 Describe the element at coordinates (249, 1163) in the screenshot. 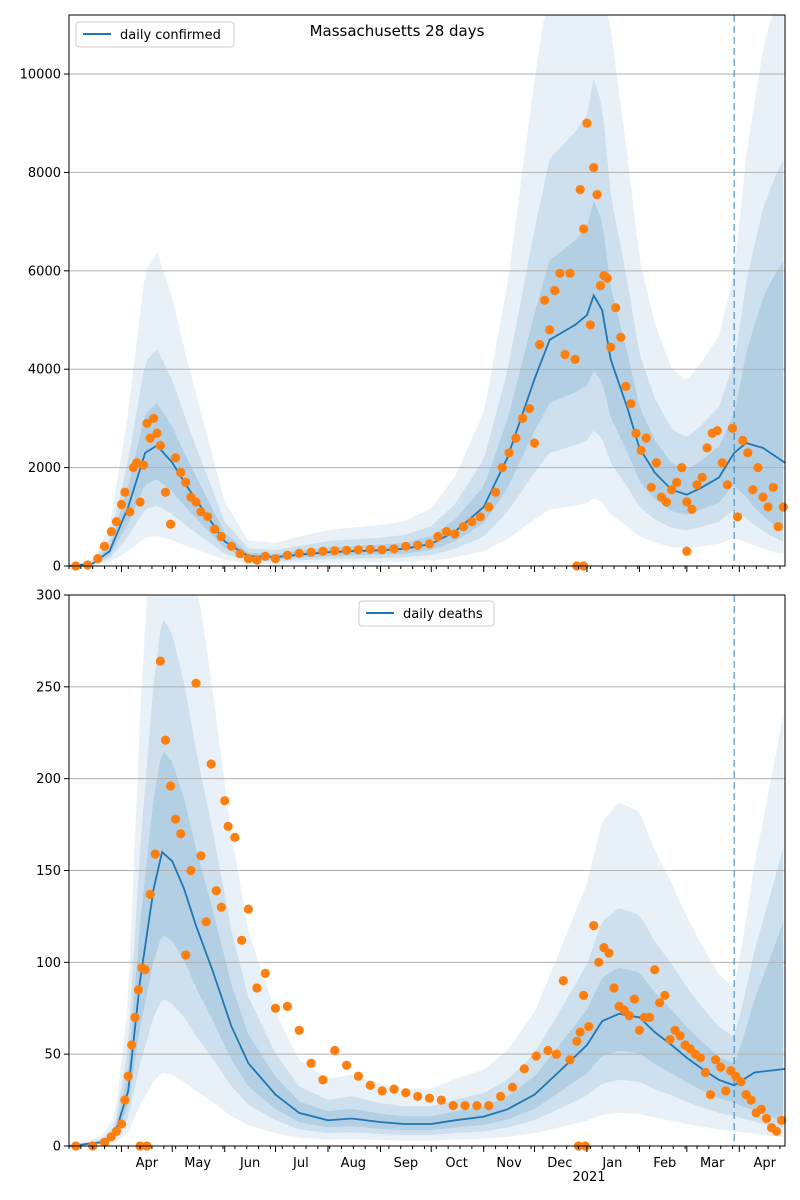

I see `x-tick-label: Jun` at that location.